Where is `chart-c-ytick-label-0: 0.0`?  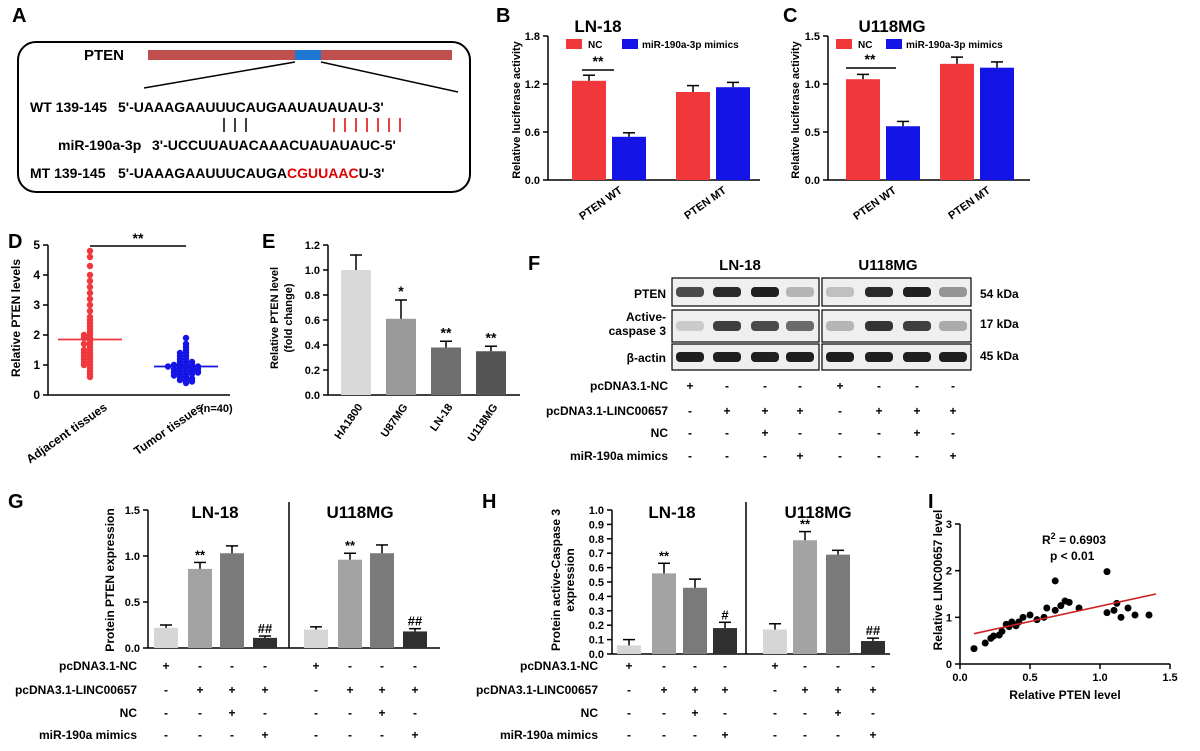 chart-c-ytick-label-0: 0.0 is located at coordinates (812, 181).